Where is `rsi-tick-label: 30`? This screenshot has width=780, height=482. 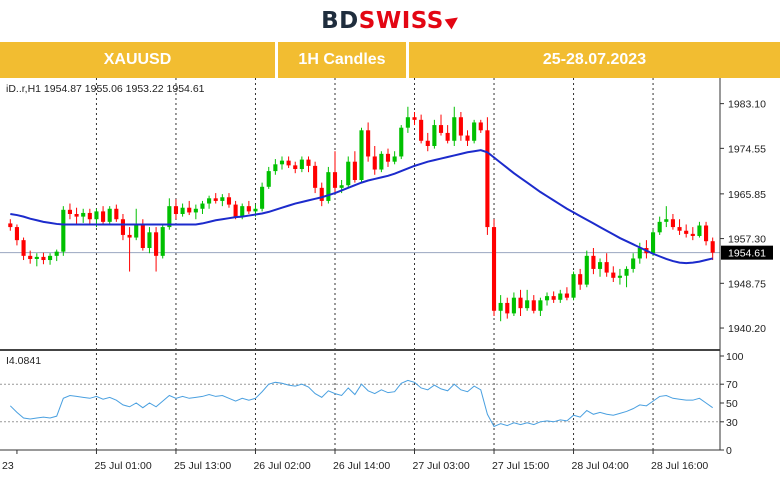
rsi-tick-label: 30 is located at coordinates (732, 423).